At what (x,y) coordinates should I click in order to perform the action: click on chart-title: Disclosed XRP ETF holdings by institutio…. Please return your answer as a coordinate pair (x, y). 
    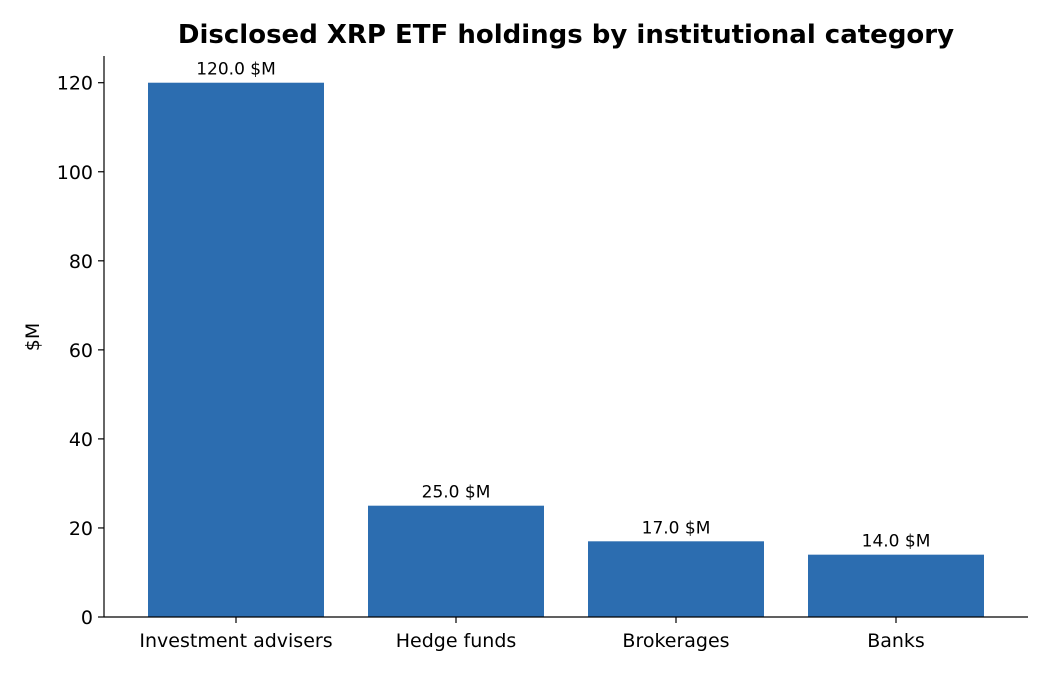
    Looking at the image, I should click on (566, 35).